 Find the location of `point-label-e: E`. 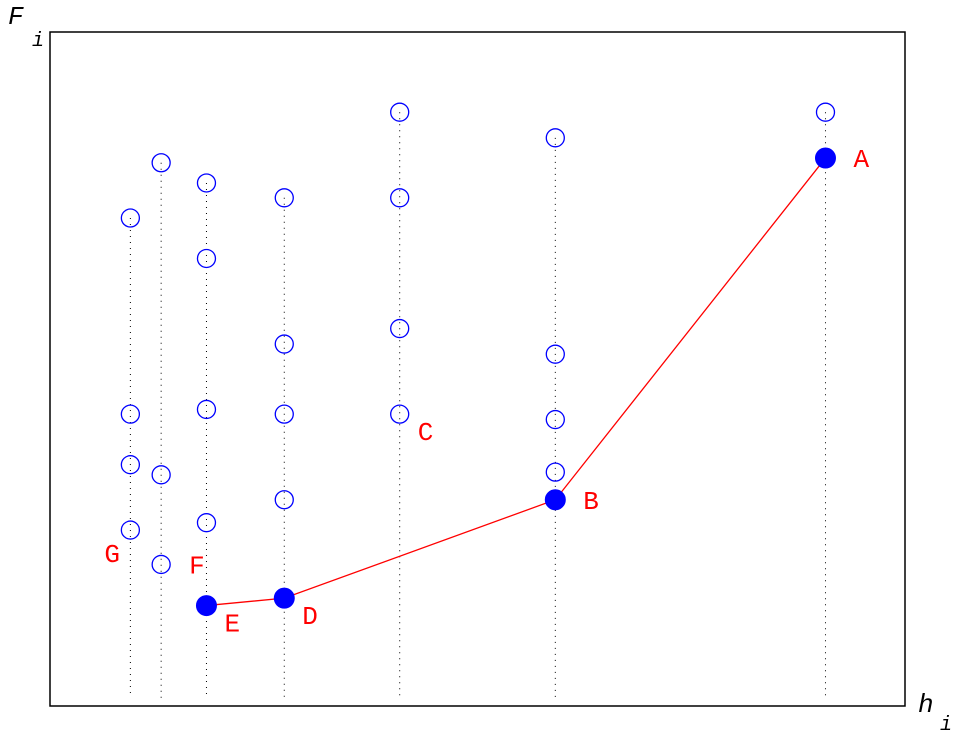

point-label-e: E is located at coordinates (232, 625).